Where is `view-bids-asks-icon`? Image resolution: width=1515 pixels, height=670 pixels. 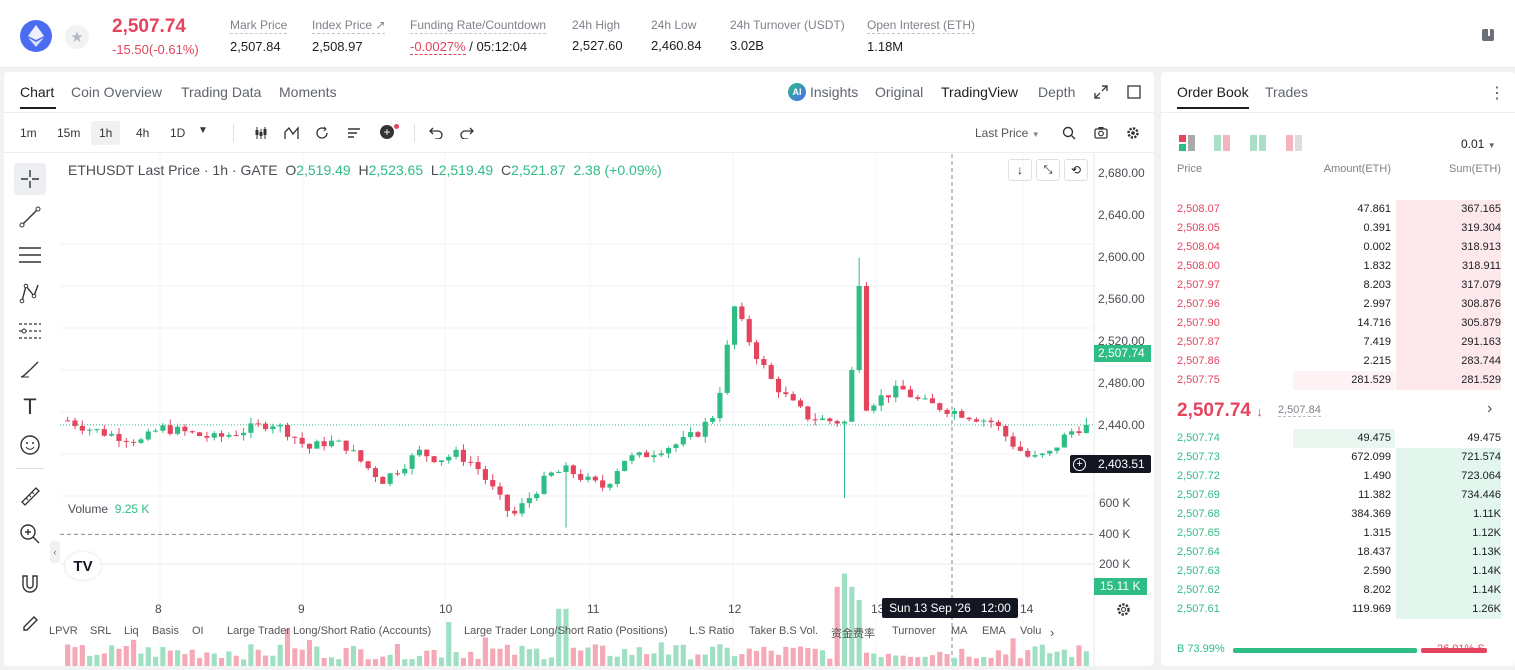
view-bids-asks-icon is located at coordinates (1222, 143).